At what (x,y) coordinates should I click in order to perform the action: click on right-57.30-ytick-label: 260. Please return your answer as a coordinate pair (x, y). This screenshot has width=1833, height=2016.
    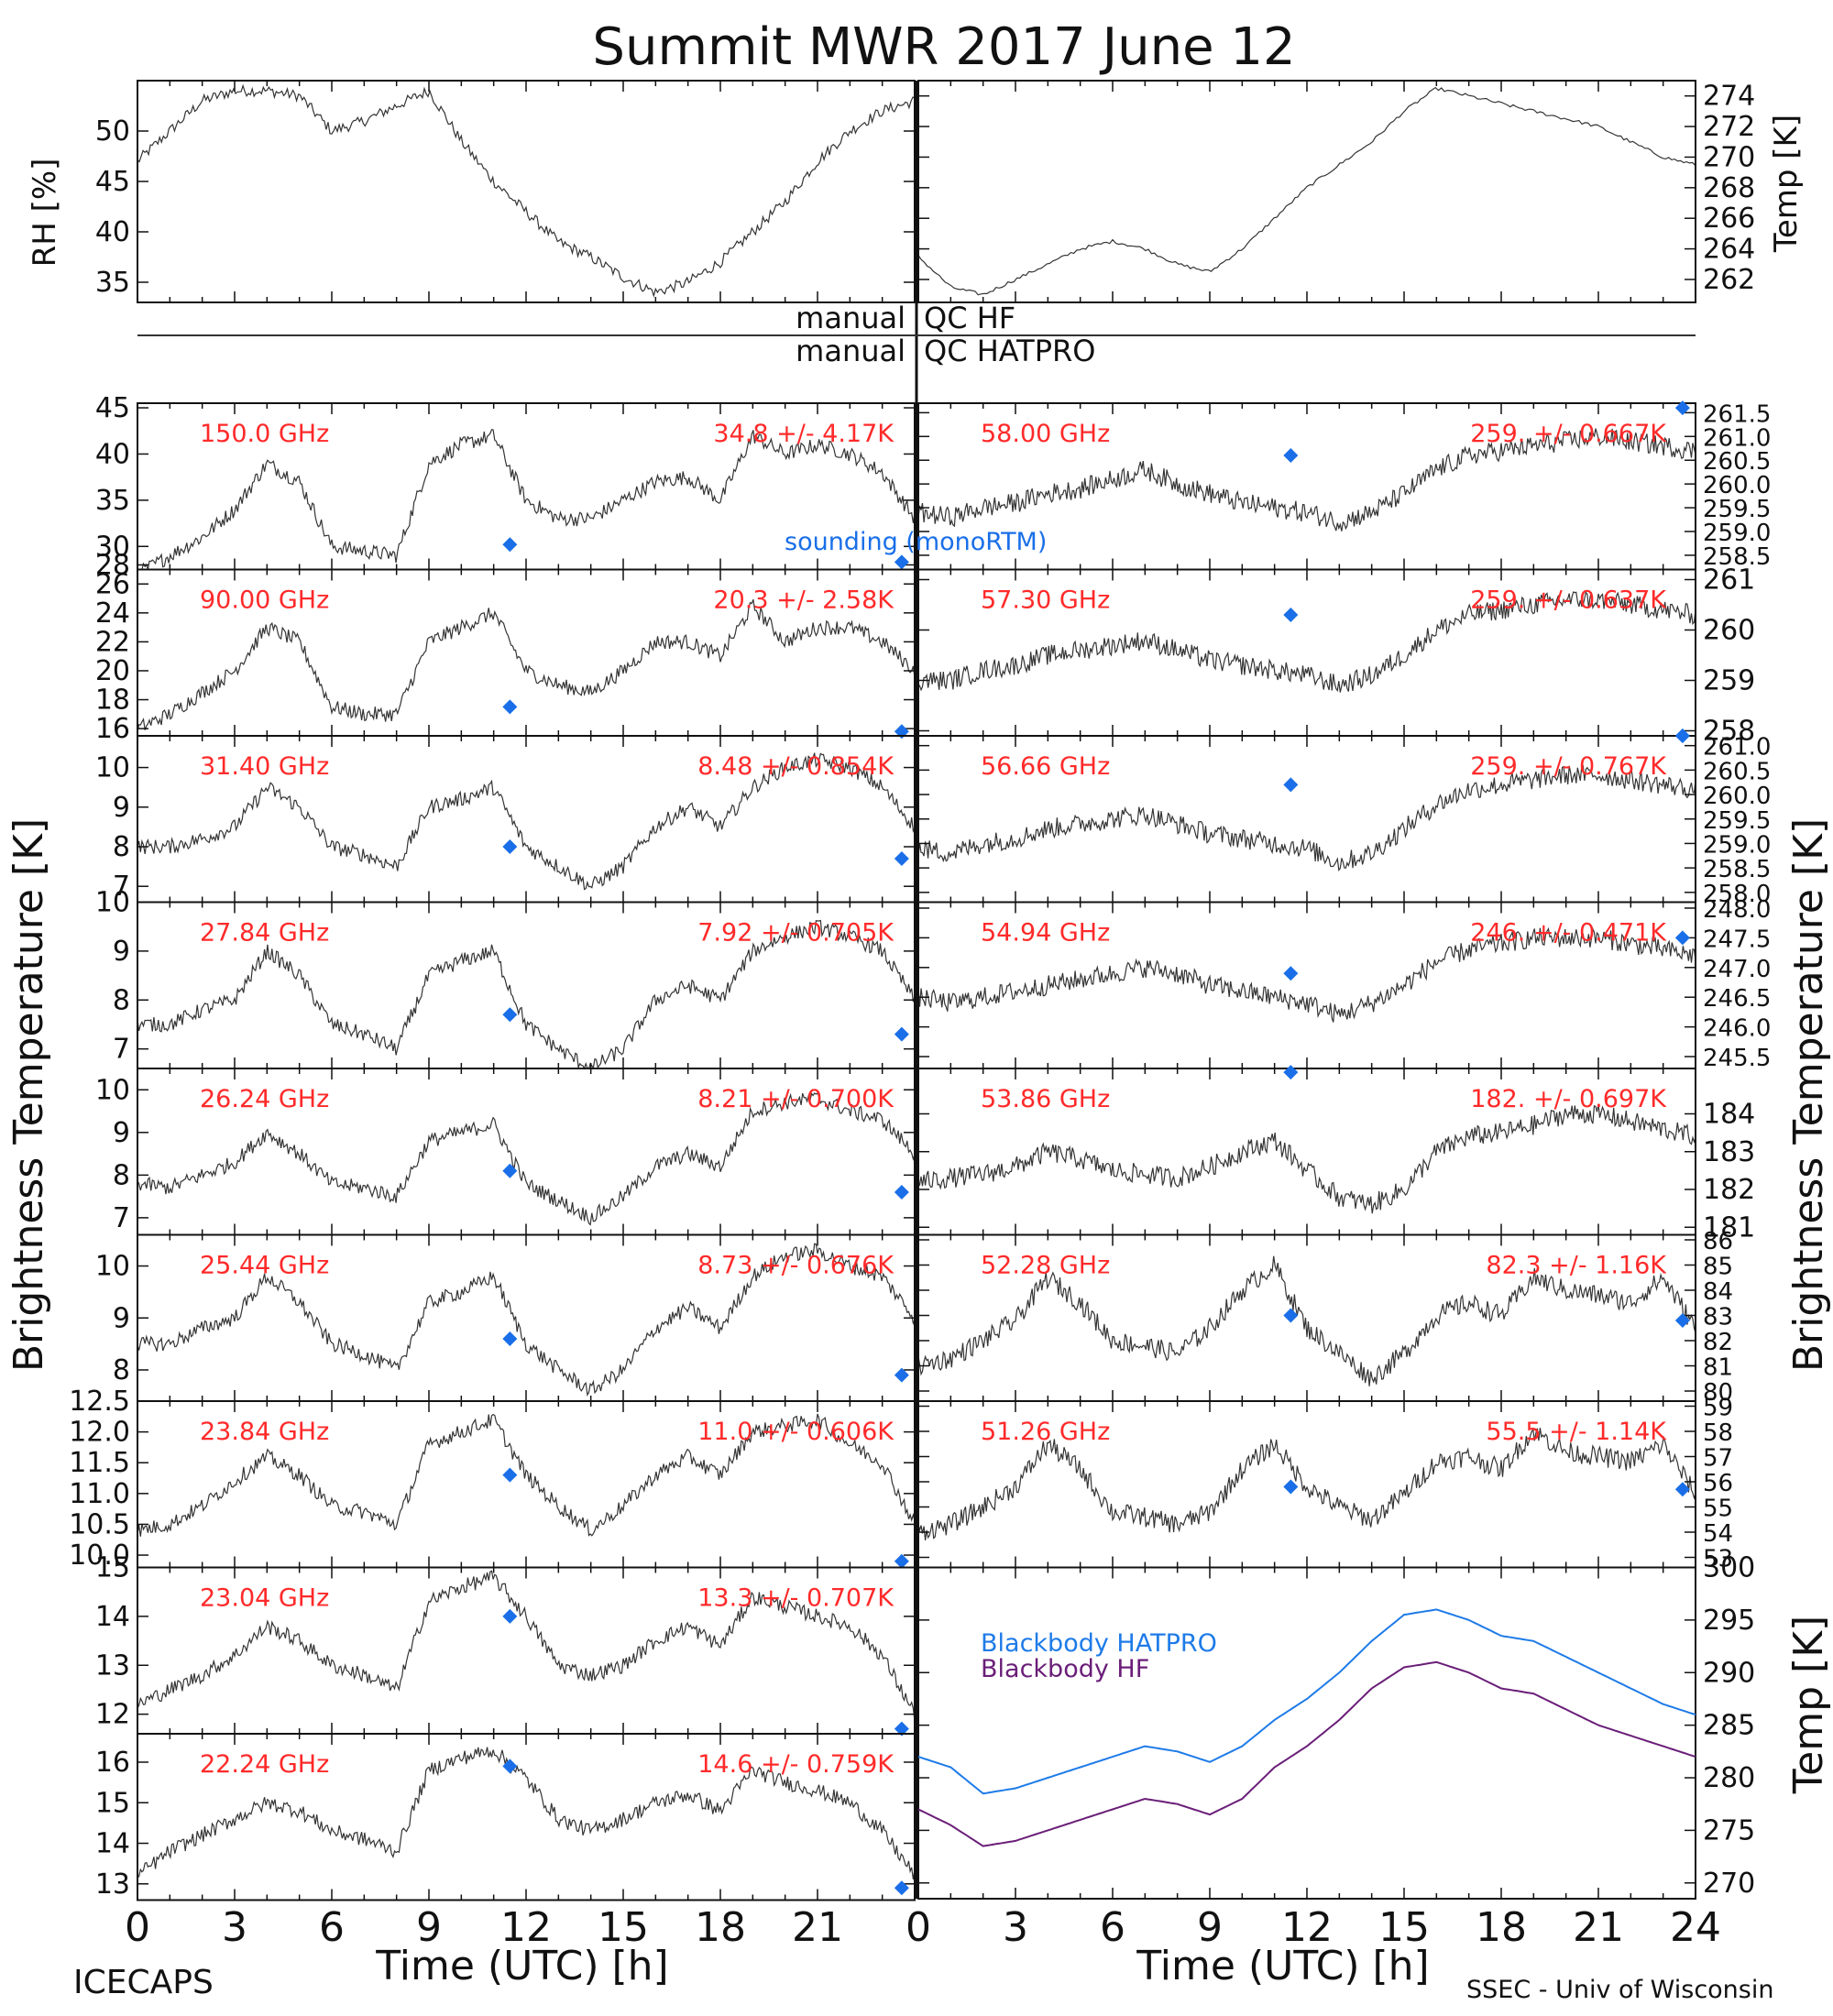
    Looking at the image, I should click on (1729, 631).